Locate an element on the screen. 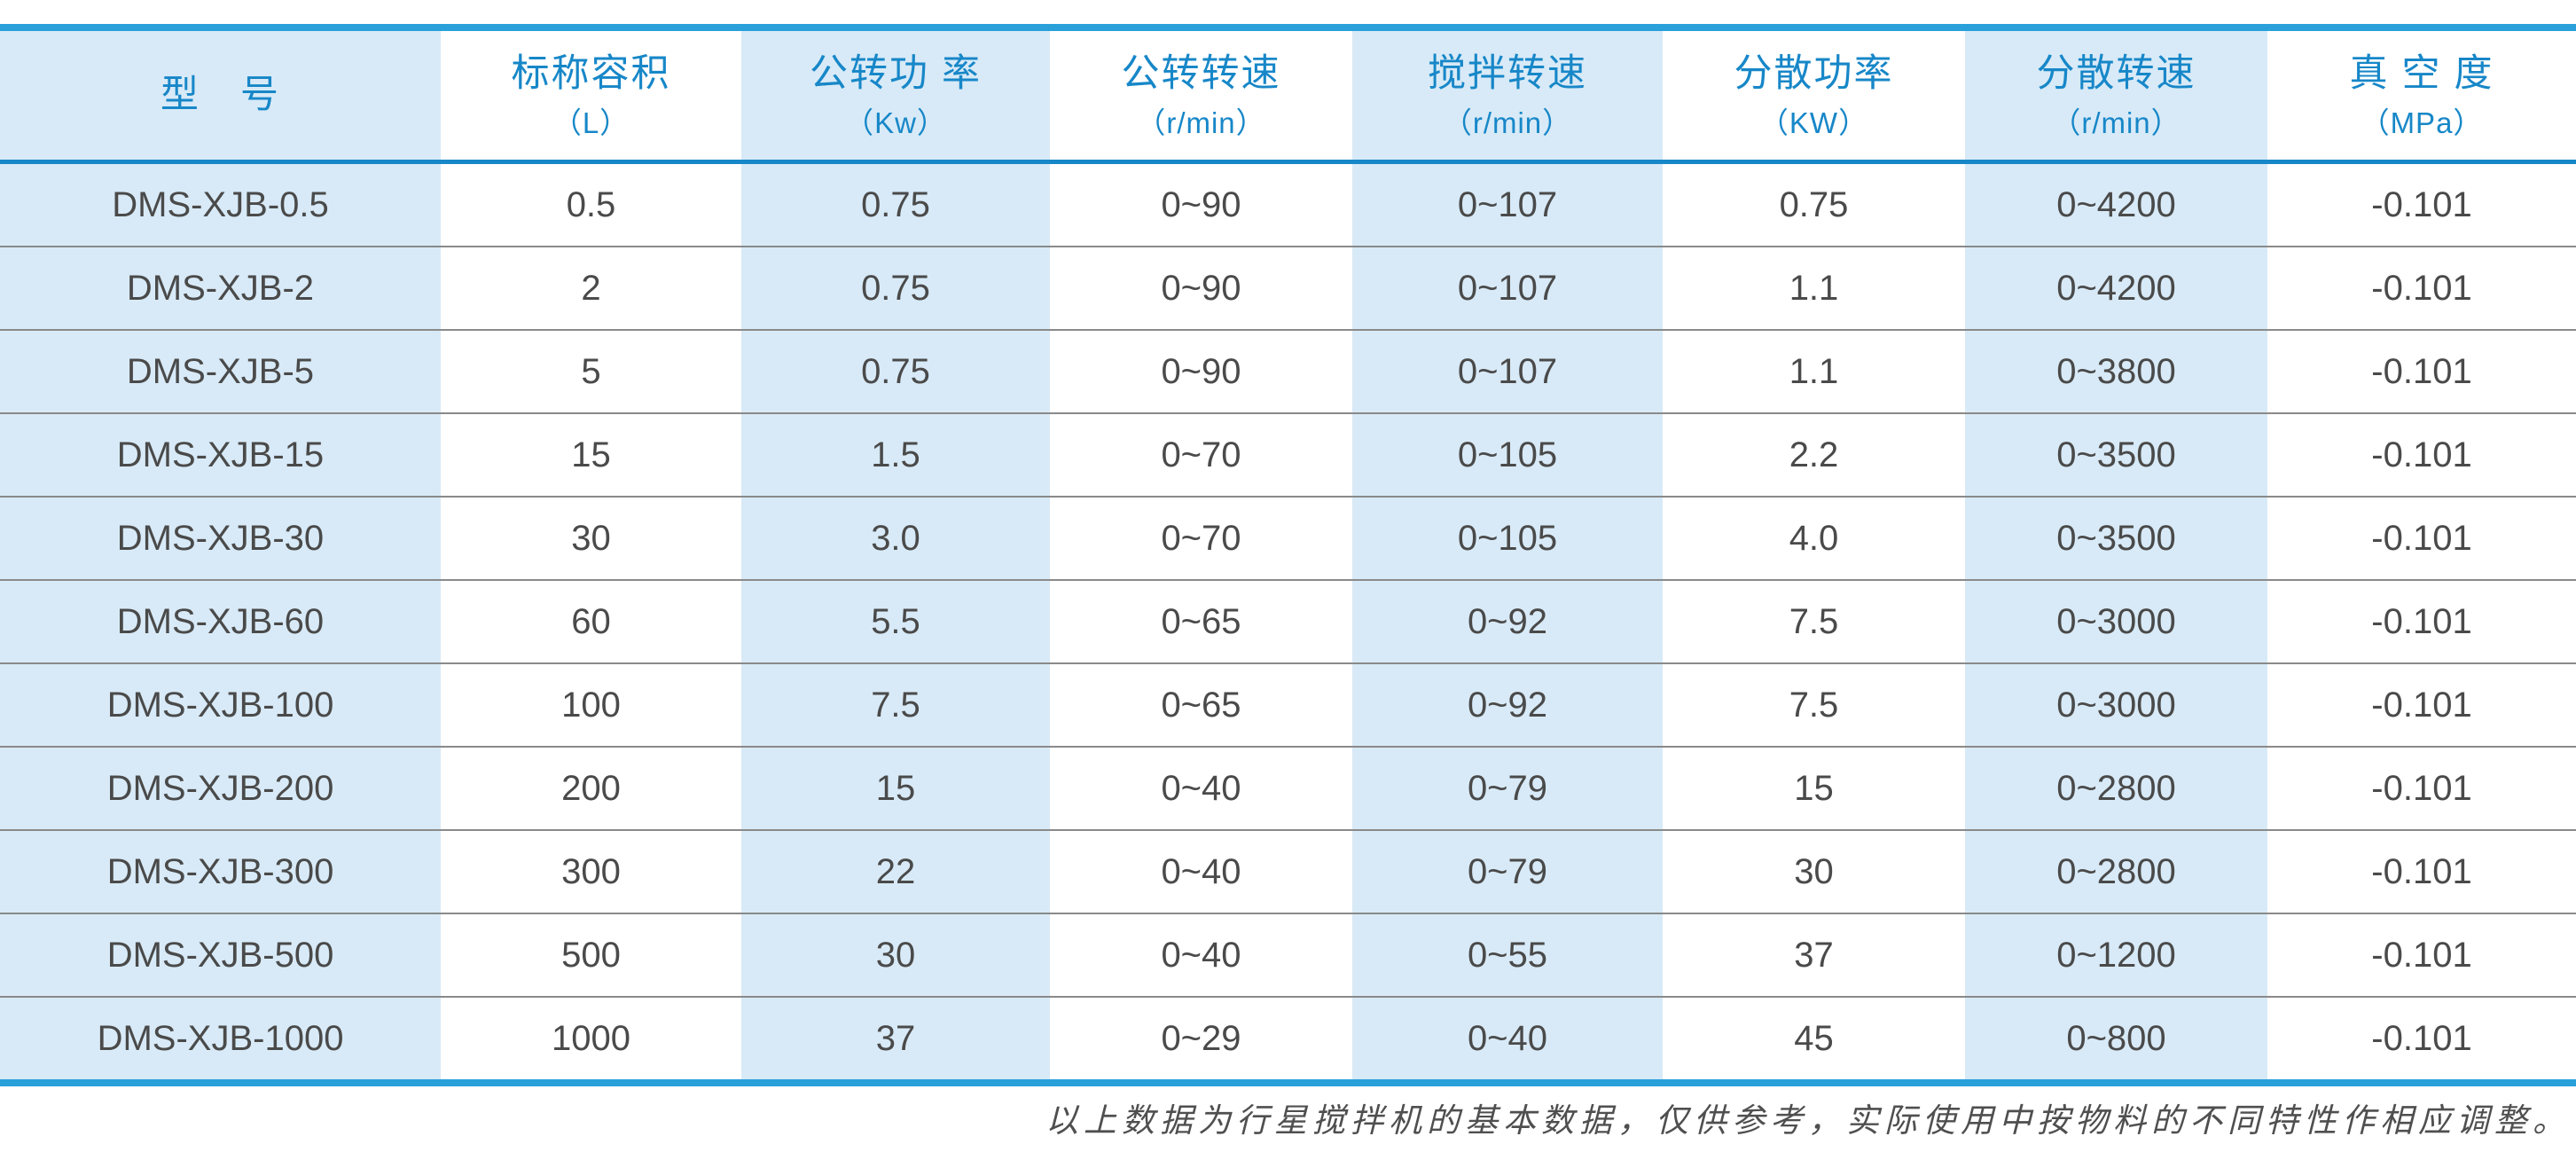 The width and height of the screenshot is (2576, 1152). header-cell-5: 分散功率 （KW） is located at coordinates (1814, 96).